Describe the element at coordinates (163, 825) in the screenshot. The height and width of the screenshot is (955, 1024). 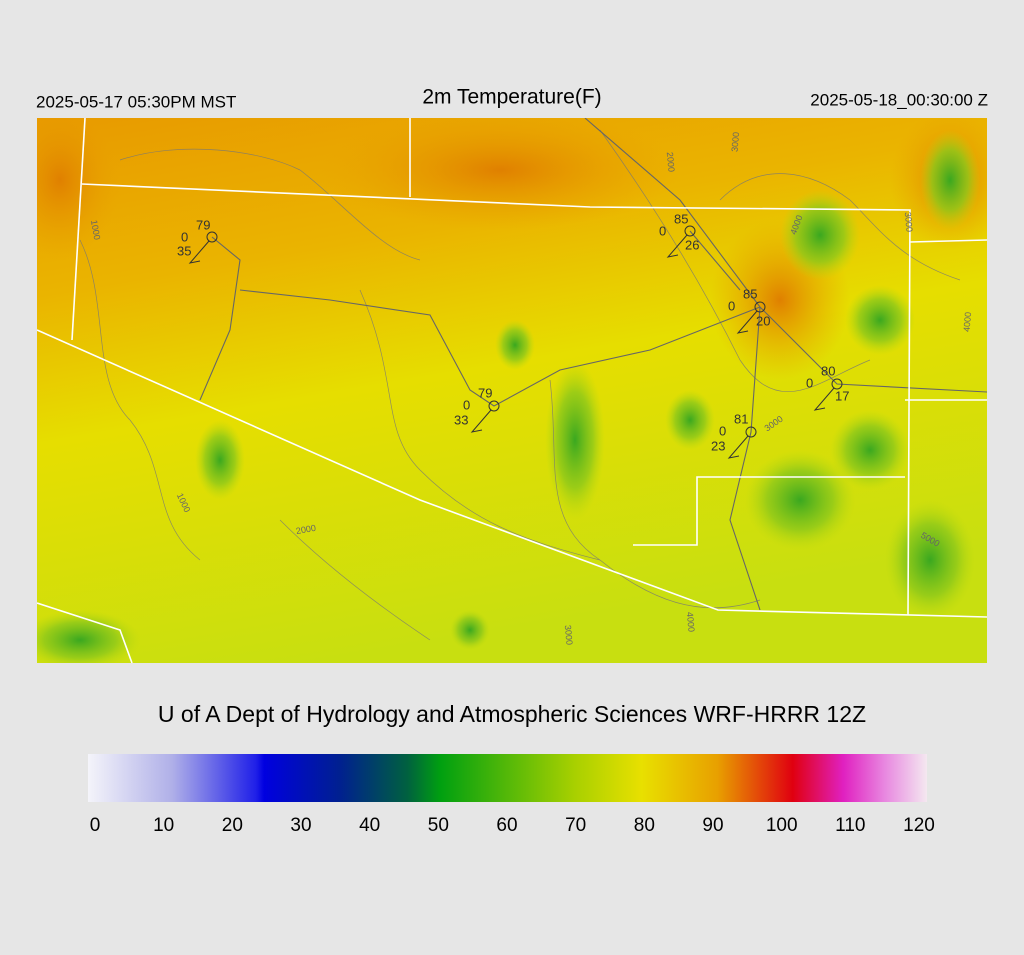
I see `colorbar-tick-label: 10` at that location.